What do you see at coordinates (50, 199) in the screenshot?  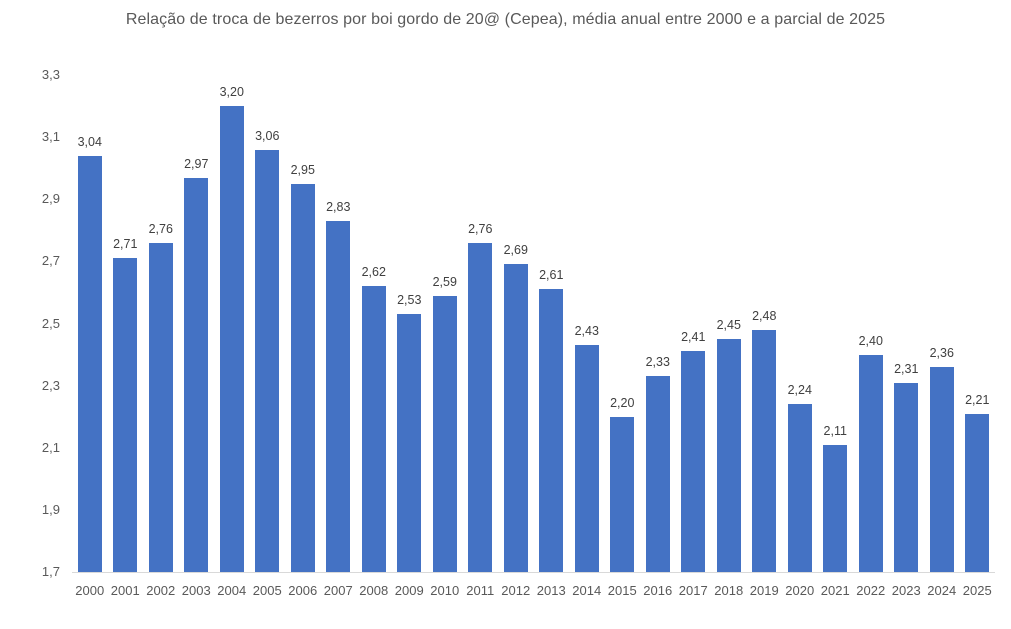 I see `y-tick-label: 2,9` at bounding box center [50, 199].